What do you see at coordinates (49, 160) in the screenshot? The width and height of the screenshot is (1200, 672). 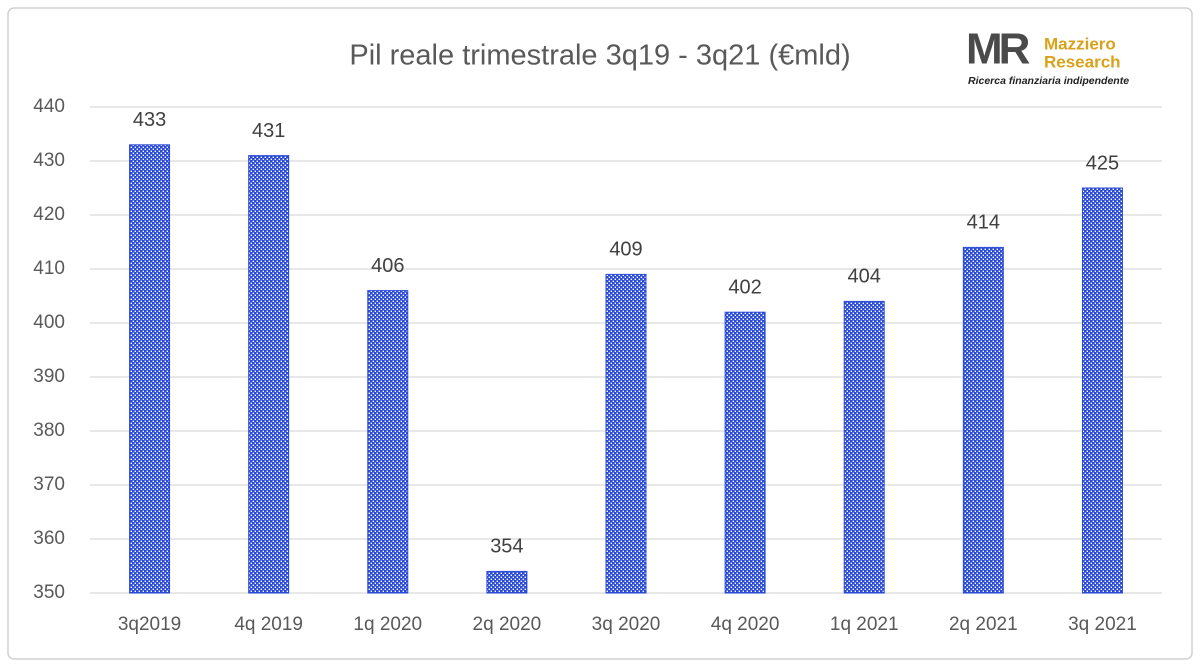 I see `y-tick-label: 430` at bounding box center [49, 160].